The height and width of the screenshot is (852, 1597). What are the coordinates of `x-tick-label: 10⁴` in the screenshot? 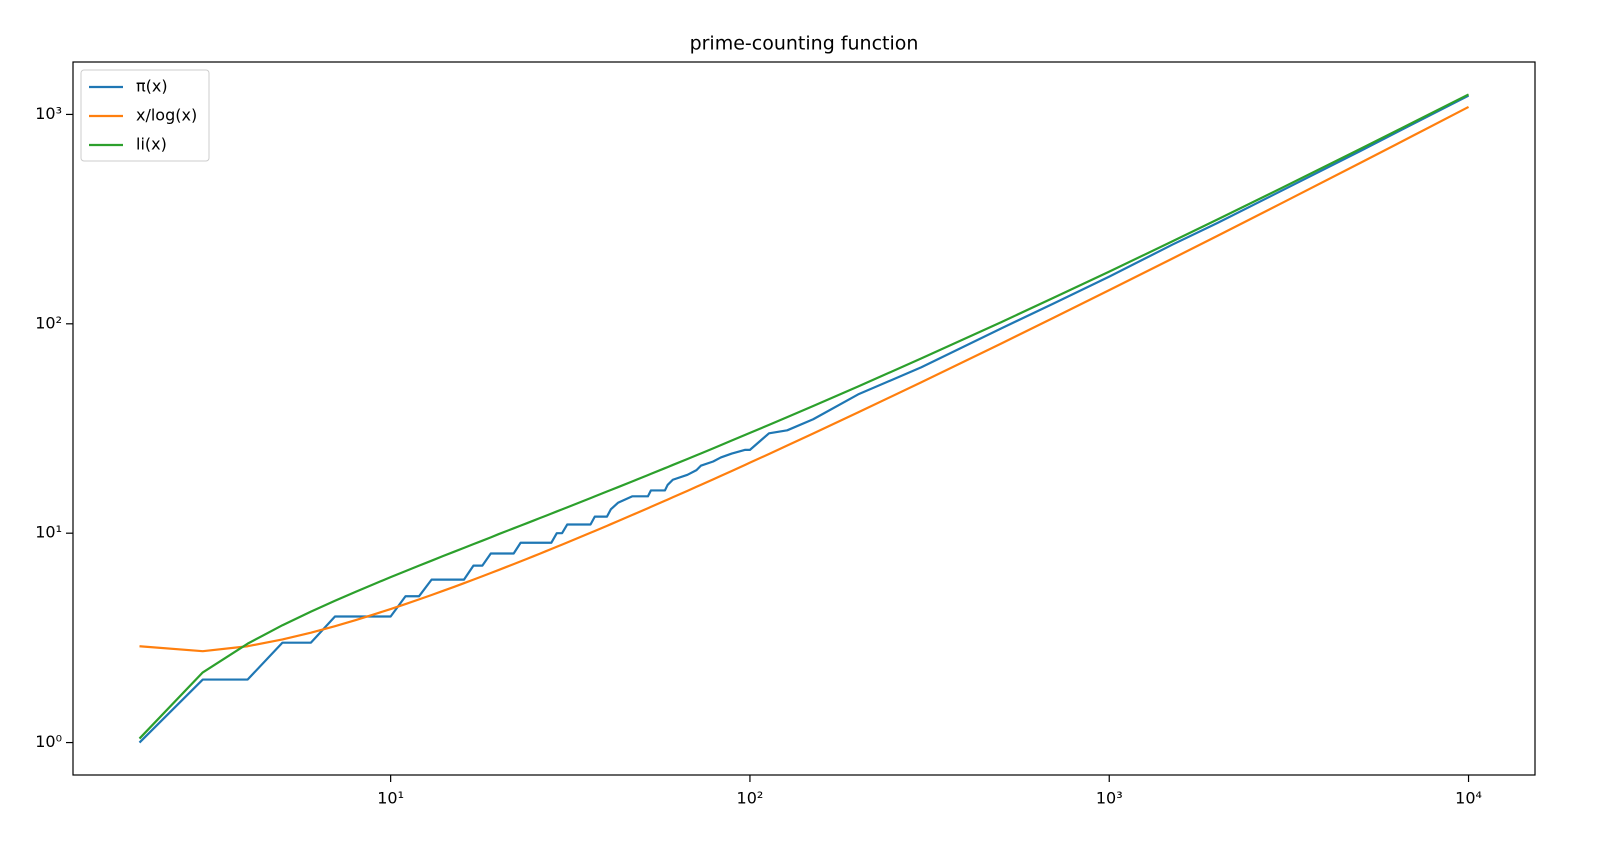 It's located at (1468, 798).